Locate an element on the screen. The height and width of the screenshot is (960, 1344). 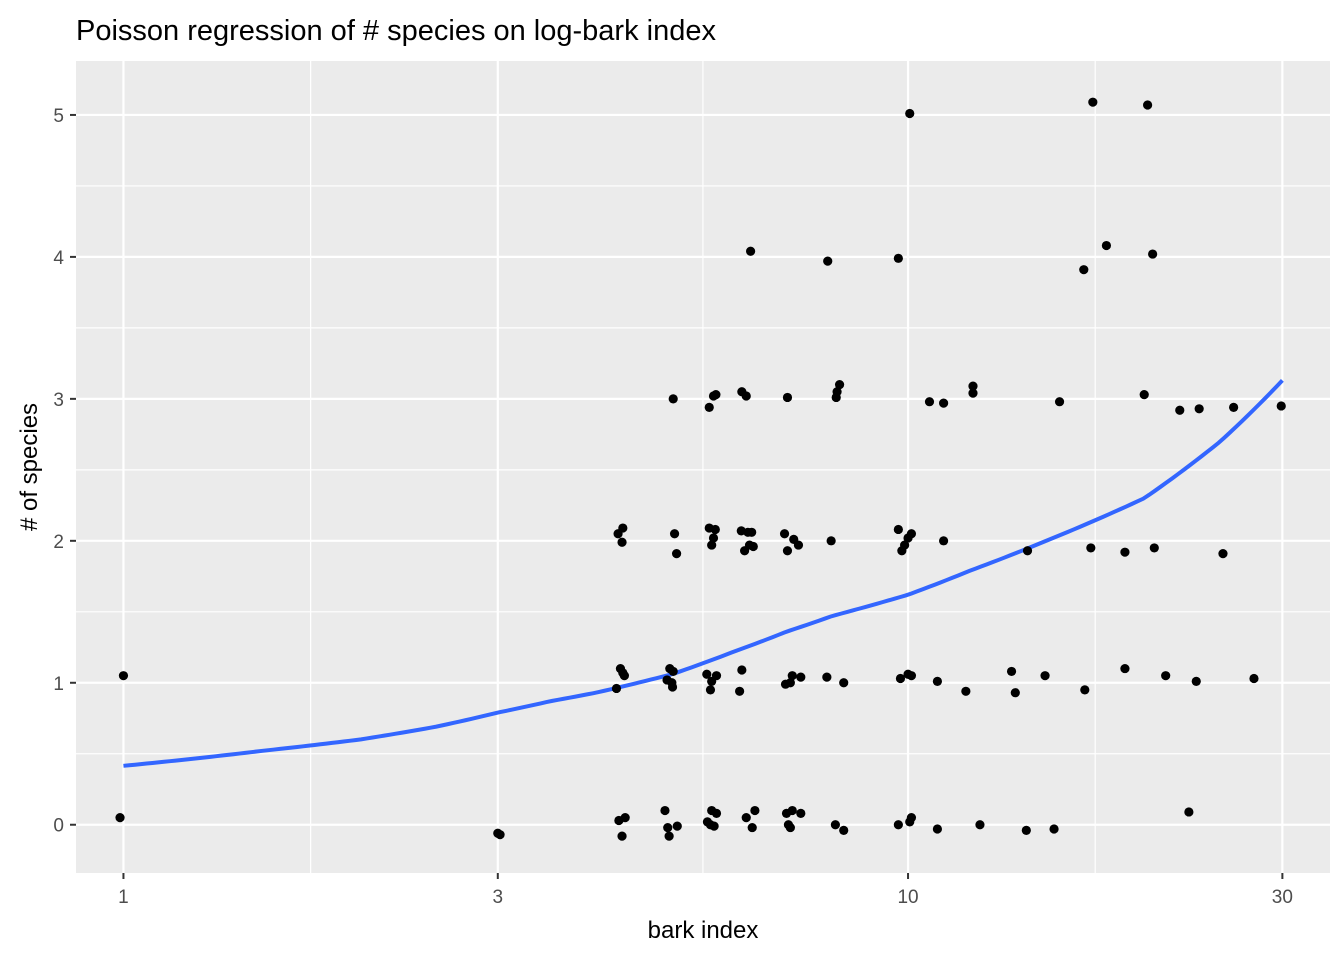
y-tick-label: 4 is located at coordinates (58, 258).